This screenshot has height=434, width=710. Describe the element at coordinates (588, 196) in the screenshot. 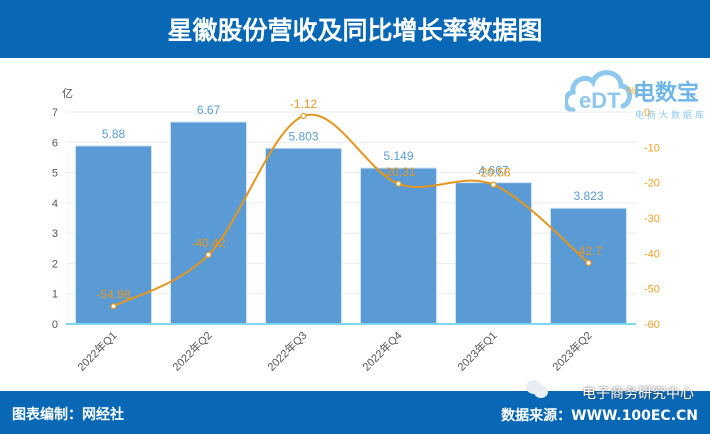

I see `bar-value-label: 3.823` at that location.